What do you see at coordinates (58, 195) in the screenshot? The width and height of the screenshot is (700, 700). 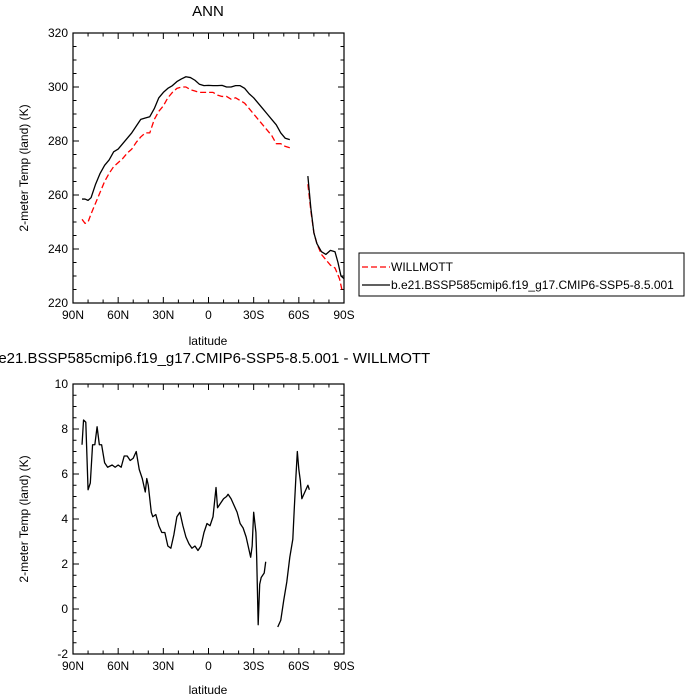 I see `y-tick-label: 260` at bounding box center [58, 195].